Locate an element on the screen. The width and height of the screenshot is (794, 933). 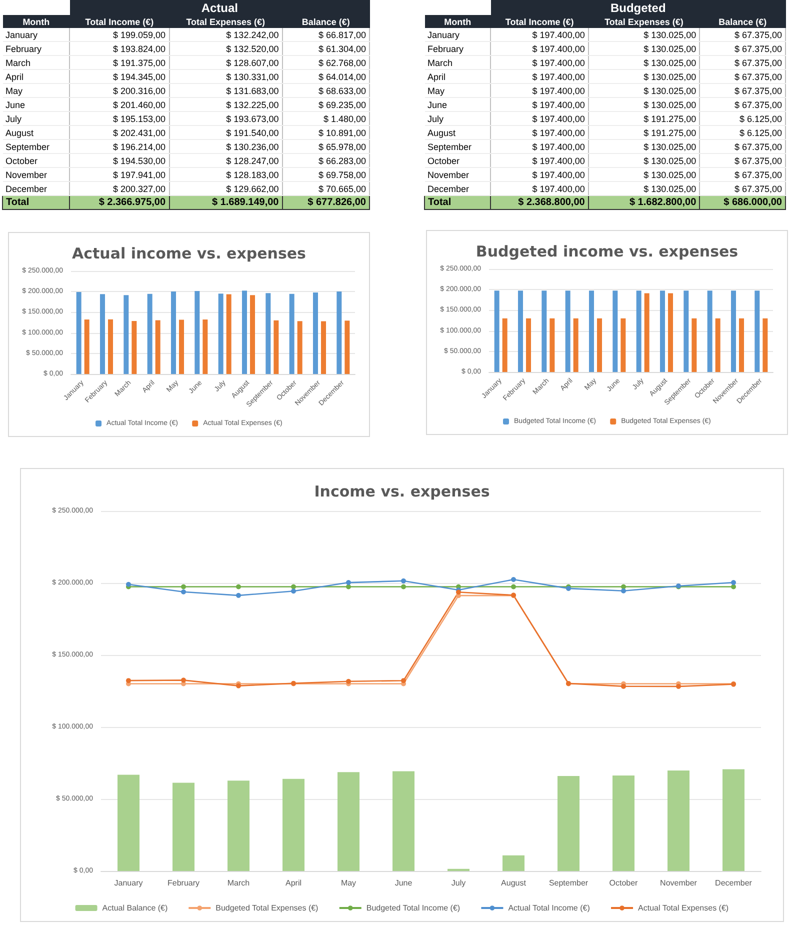
data-label: $ 128.183,00 is located at coordinates (225, 175).